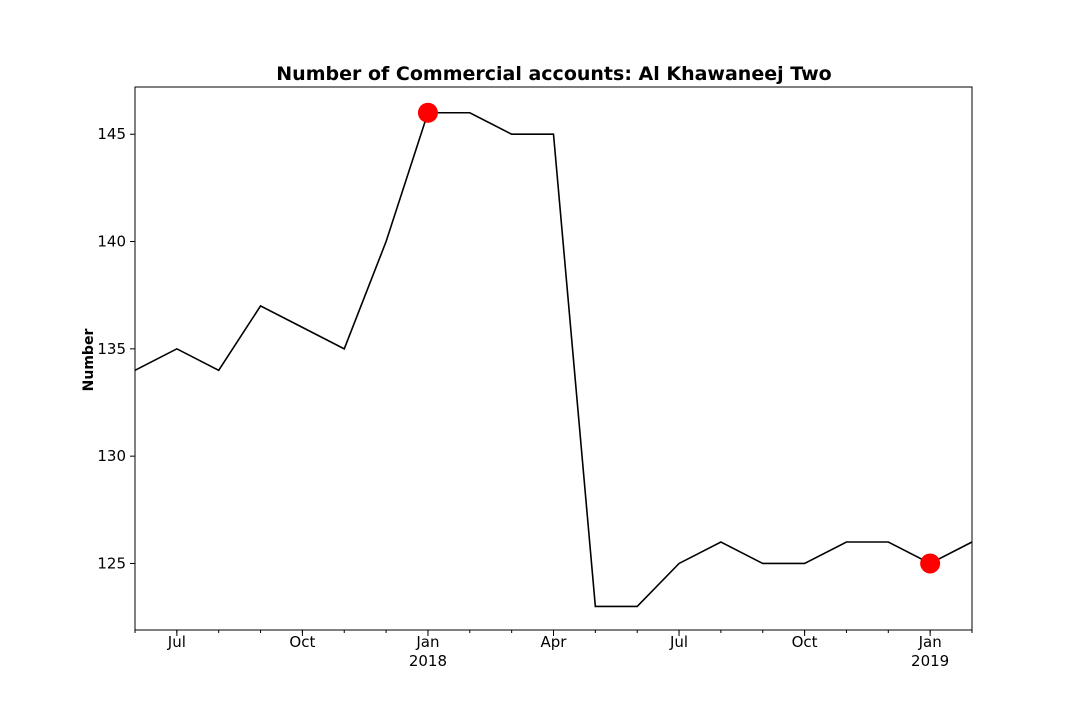 The width and height of the screenshot is (1080, 720). What do you see at coordinates (428, 661) in the screenshot?
I see `x-tick-year-label: 2018` at bounding box center [428, 661].